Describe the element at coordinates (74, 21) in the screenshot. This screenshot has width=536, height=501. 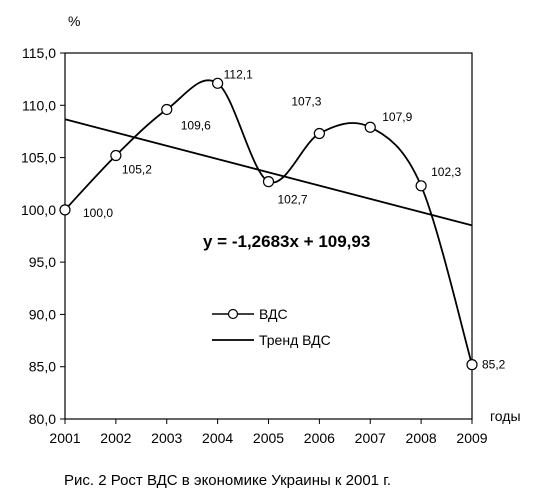
I see `y-unit-label: %` at that location.